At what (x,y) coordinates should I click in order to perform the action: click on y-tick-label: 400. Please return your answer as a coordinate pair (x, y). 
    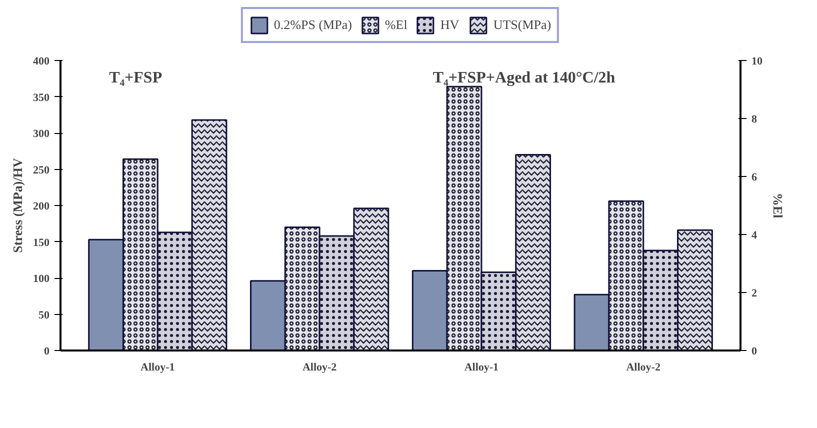
    Looking at the image, I should click on (41, 62).